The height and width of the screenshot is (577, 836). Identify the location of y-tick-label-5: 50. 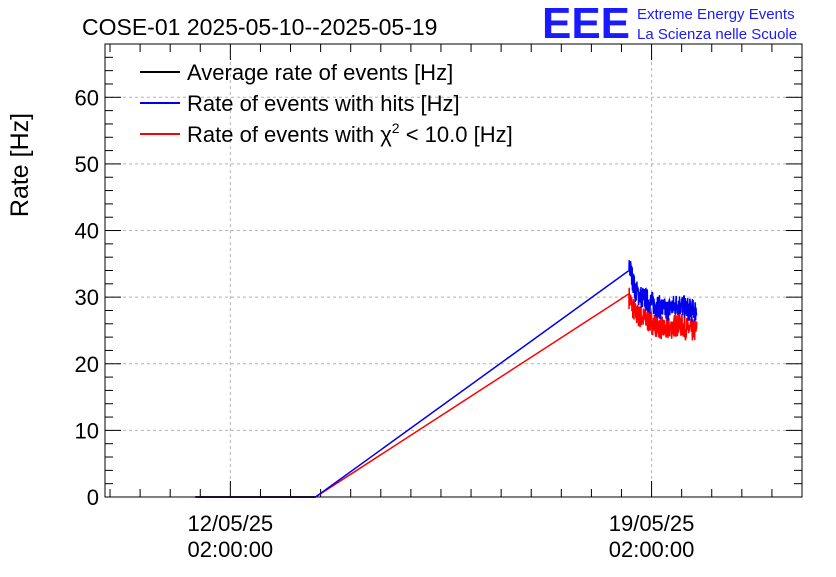
(87, 164).